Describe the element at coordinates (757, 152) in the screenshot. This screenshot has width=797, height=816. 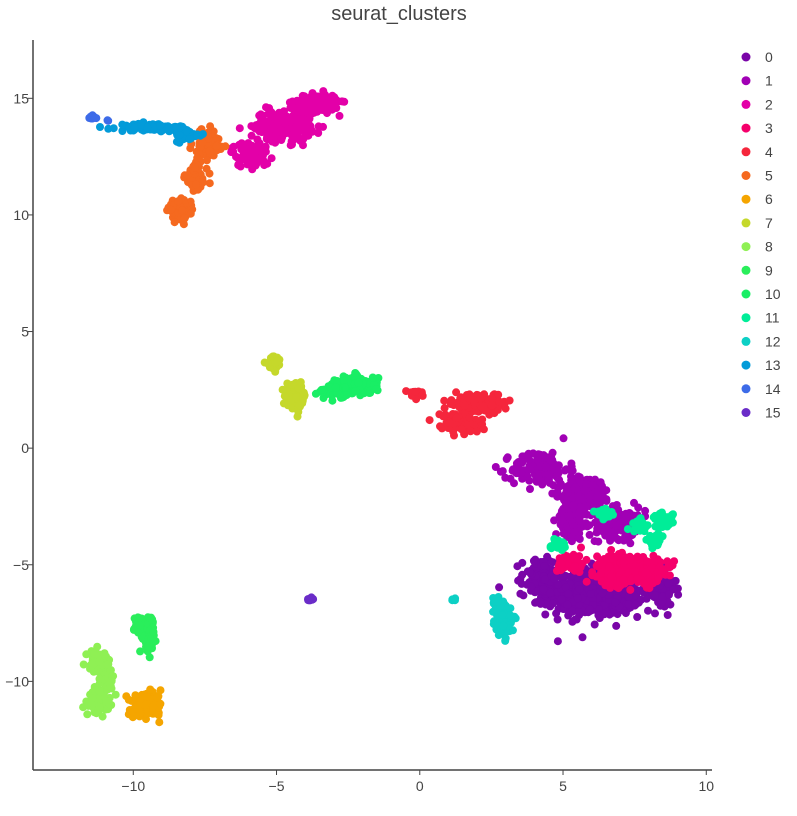
I see `legend-item-4: 4` at that location.